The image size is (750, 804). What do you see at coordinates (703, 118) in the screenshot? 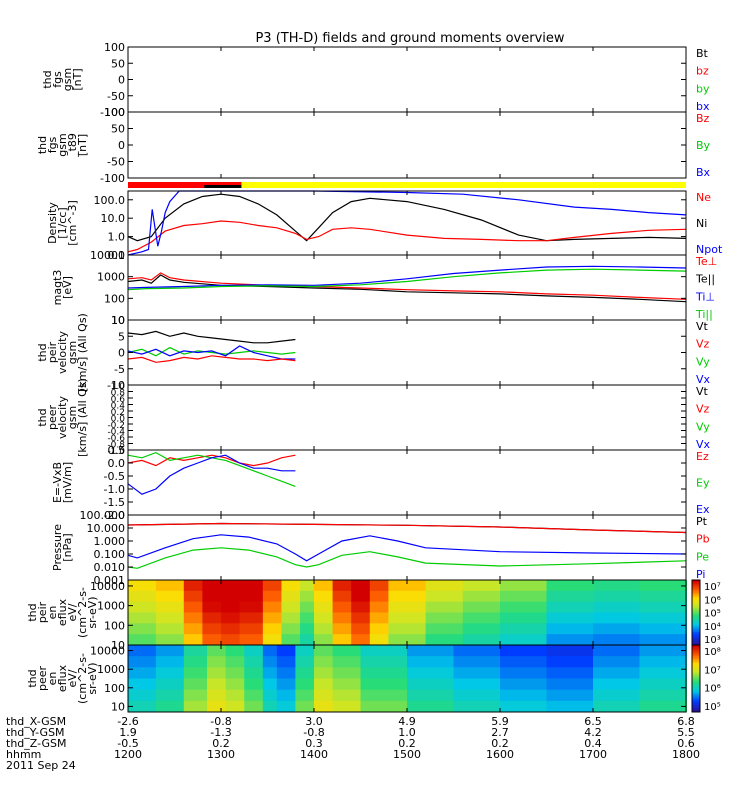
I see `legend-label: Bz` at bounding box center [703, 118].